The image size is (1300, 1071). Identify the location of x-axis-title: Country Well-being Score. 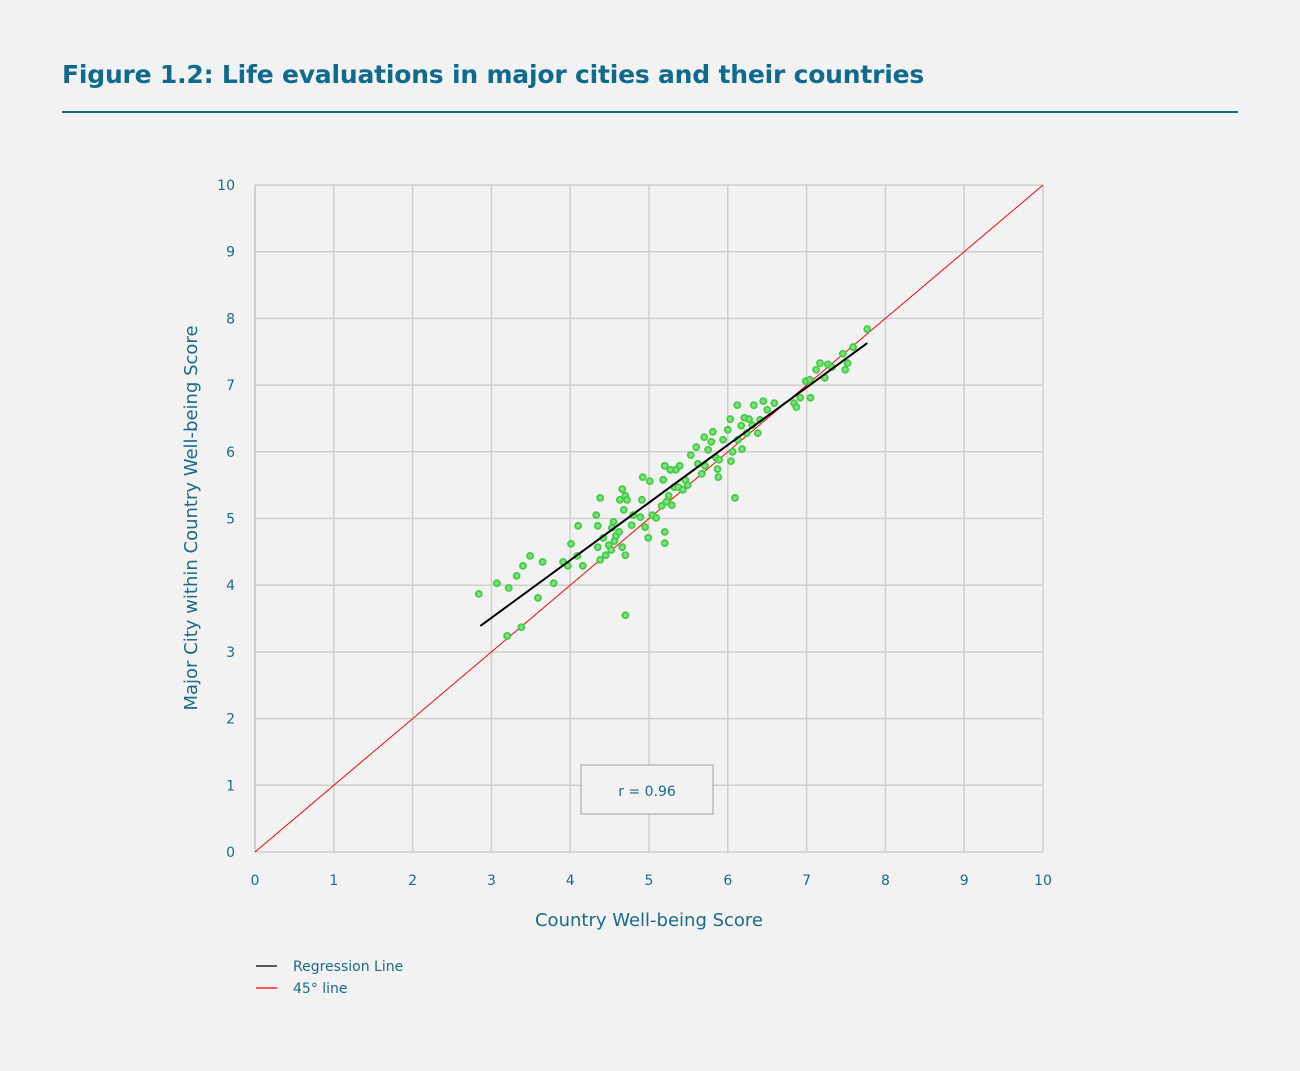
(649, 920).